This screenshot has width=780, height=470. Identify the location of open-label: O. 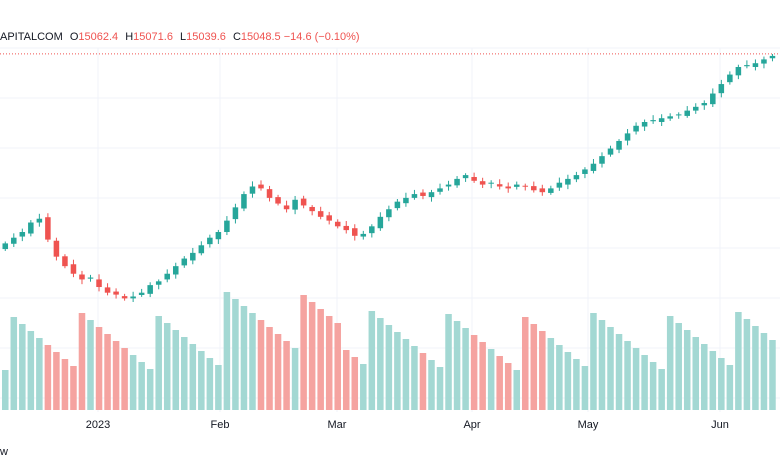
(74, 37).